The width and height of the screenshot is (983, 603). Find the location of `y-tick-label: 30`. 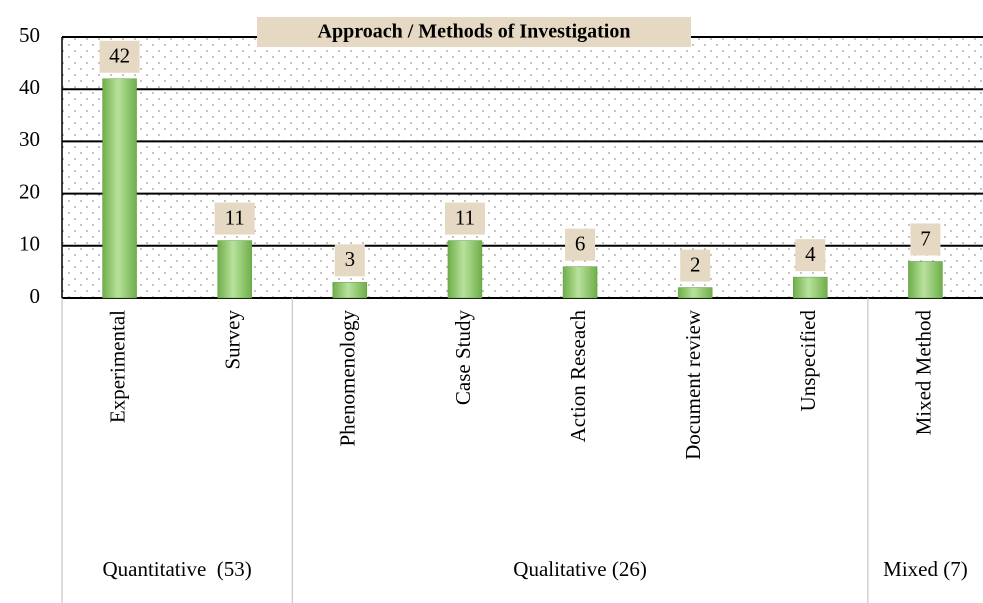

y-tick-label: 30 is located at coordinates (29, 139).